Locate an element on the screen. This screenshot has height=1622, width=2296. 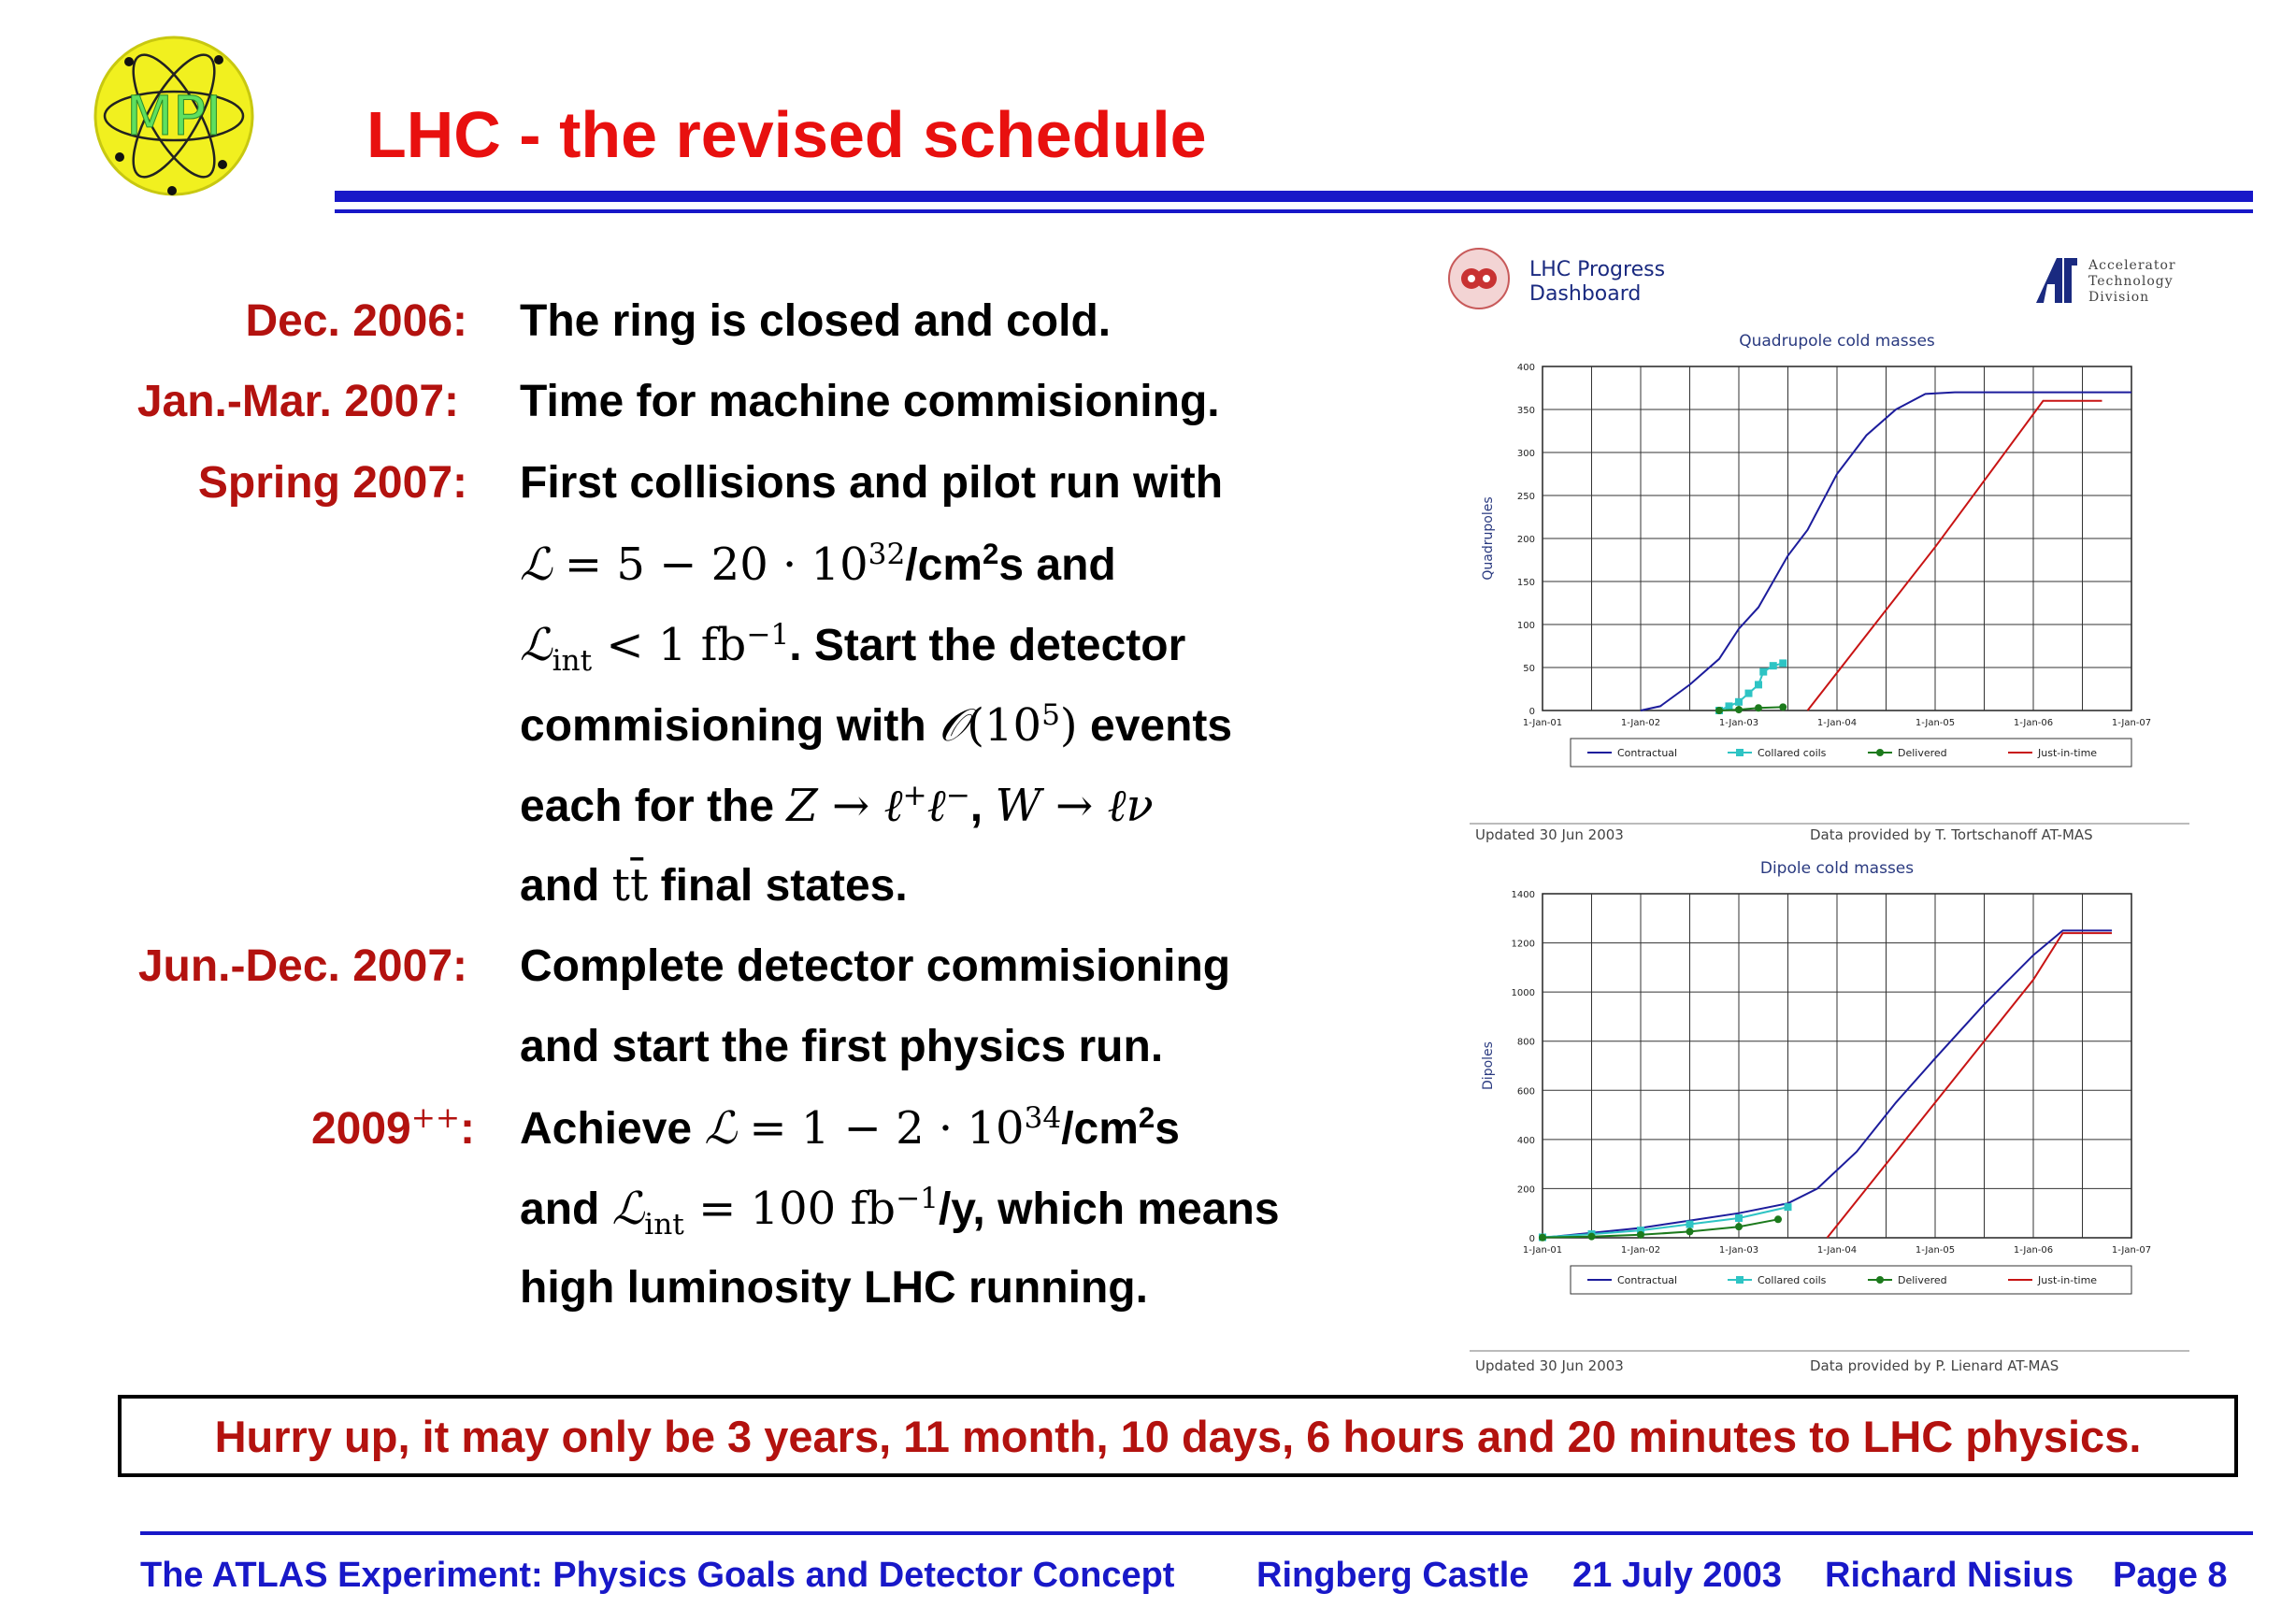
schedule-date: Jun.-Dec. 2007: is located at coordinates (302, 966).